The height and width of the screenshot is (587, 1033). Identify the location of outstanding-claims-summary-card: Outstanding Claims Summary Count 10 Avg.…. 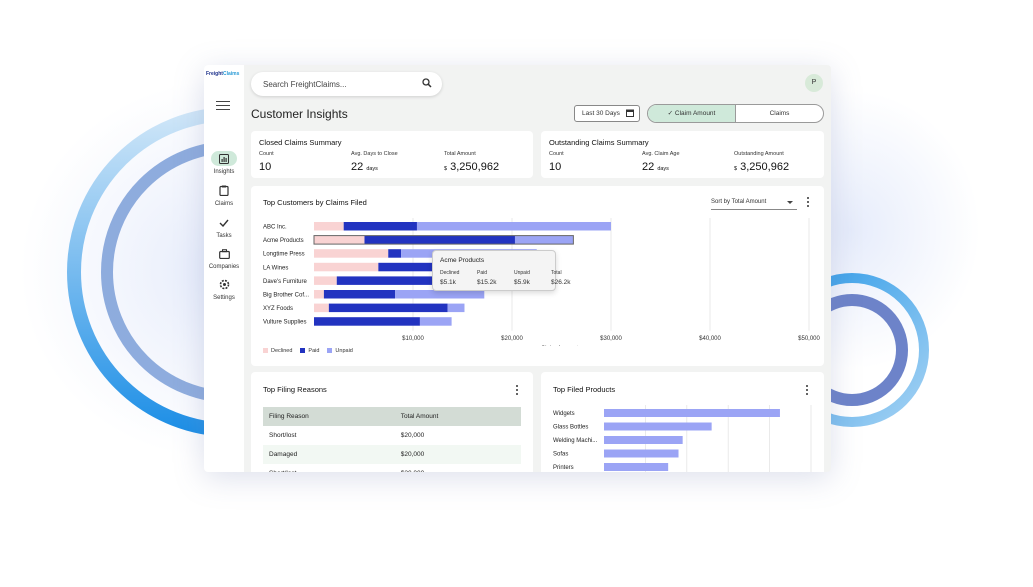
(682, 154).